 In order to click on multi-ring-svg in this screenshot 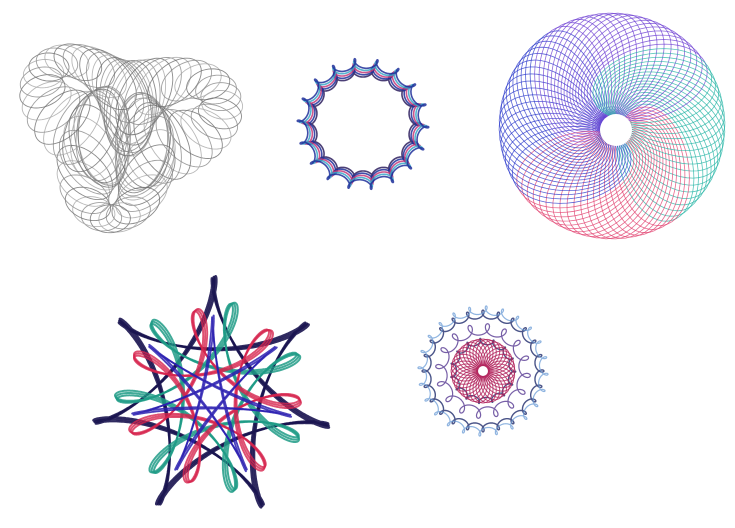, I will do `click(483, 371)`.